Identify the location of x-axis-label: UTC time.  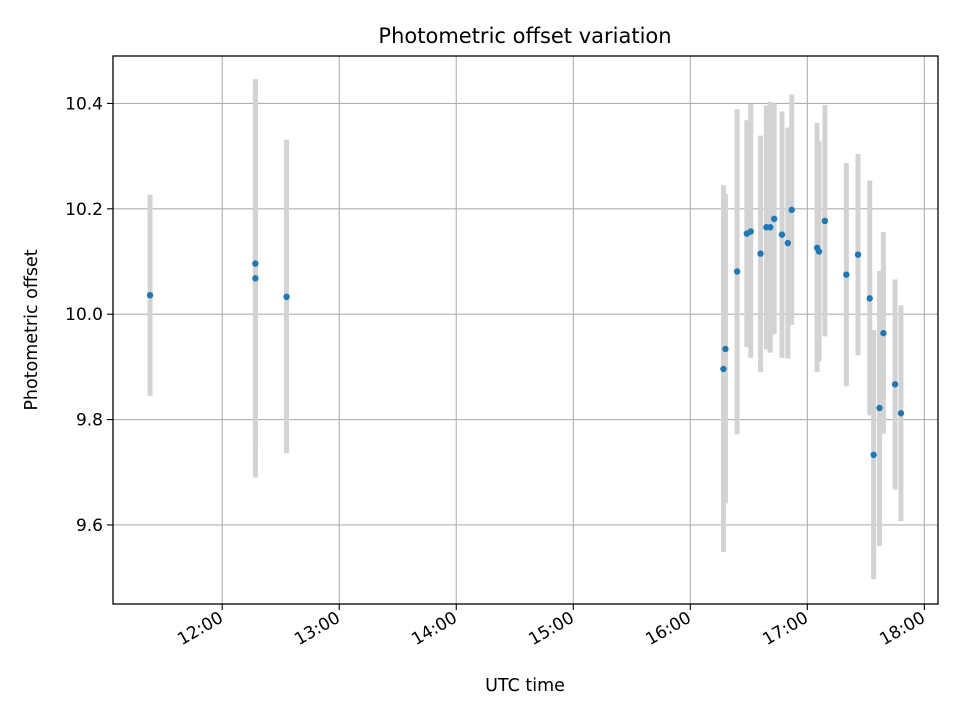
(525, 686).